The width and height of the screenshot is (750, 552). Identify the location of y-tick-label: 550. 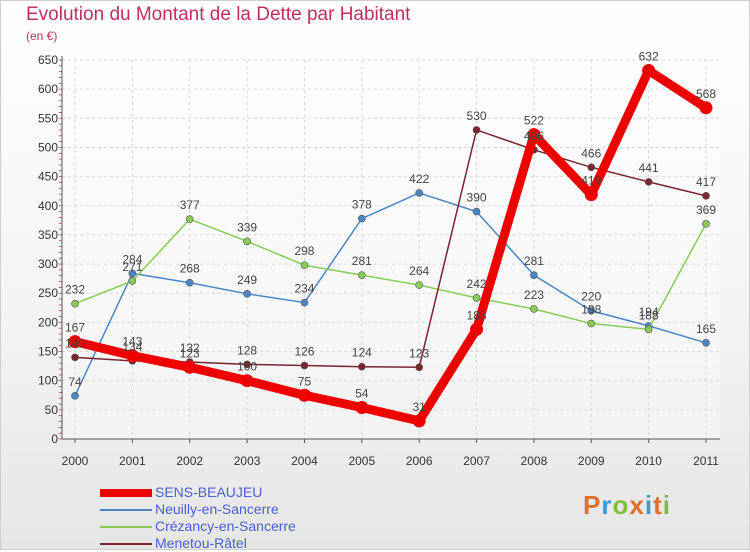
(48, 118).